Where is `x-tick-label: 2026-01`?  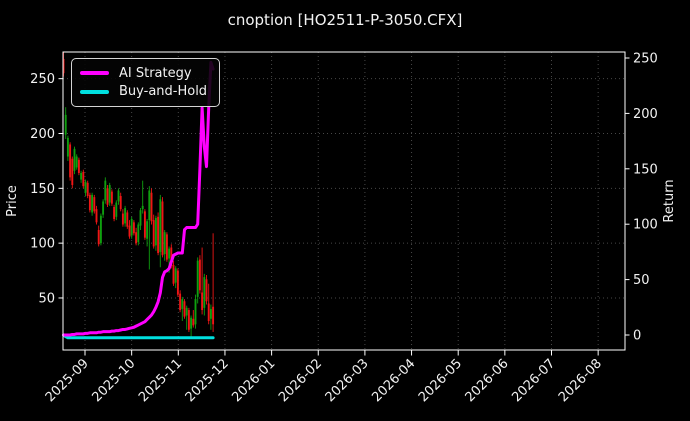
x-tick-label: 2026-01 is located at coordinates (253, 380).